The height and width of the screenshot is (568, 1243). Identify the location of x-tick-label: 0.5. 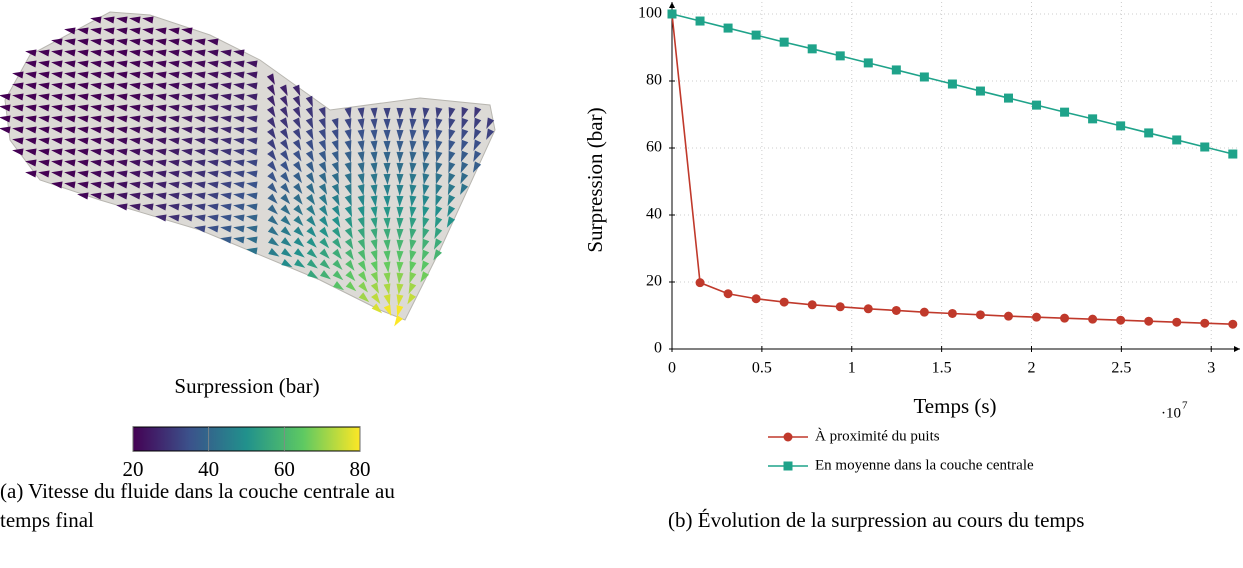
(762, 368).